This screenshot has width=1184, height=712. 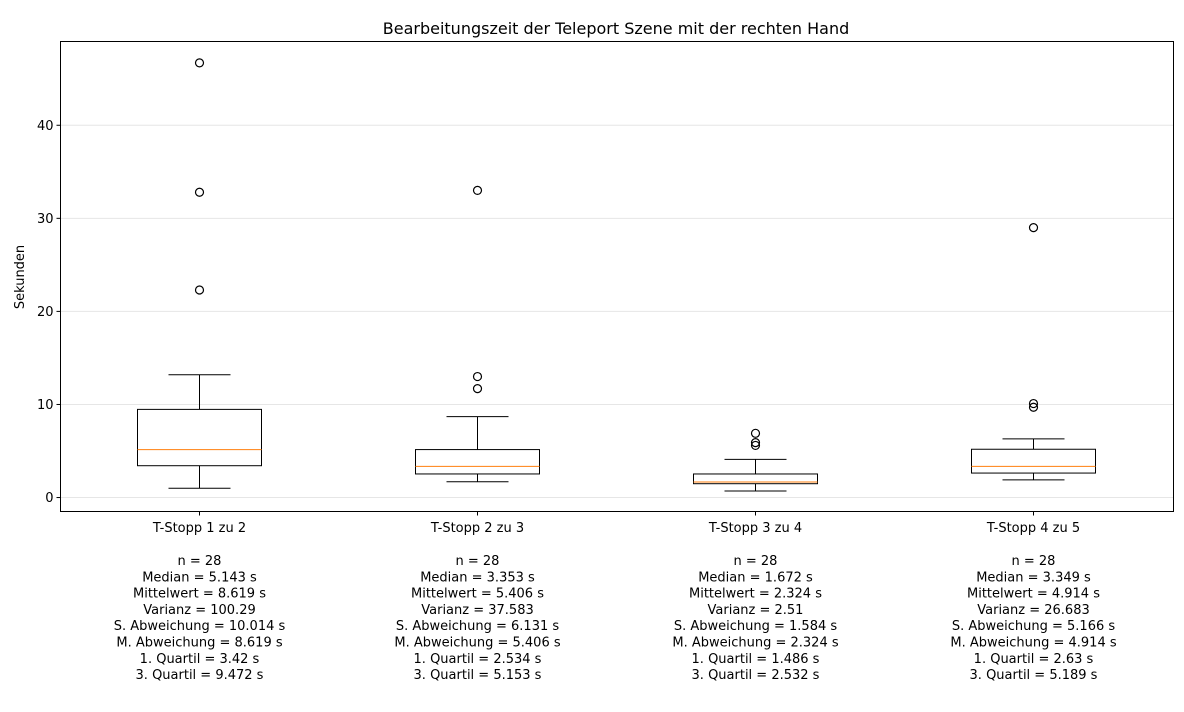 What do you see at coordinates (756, 675) in the screenshot?
I see `stats-line: 3. Quartil = 2.532 s` at bounding box center [756, 675].